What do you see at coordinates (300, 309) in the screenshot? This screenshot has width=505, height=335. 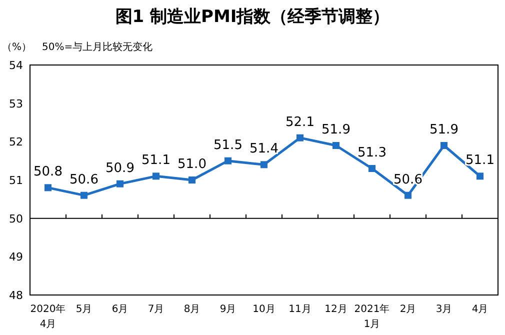 I see `x-tick-label: 11月` at bounding box center [300, 309].